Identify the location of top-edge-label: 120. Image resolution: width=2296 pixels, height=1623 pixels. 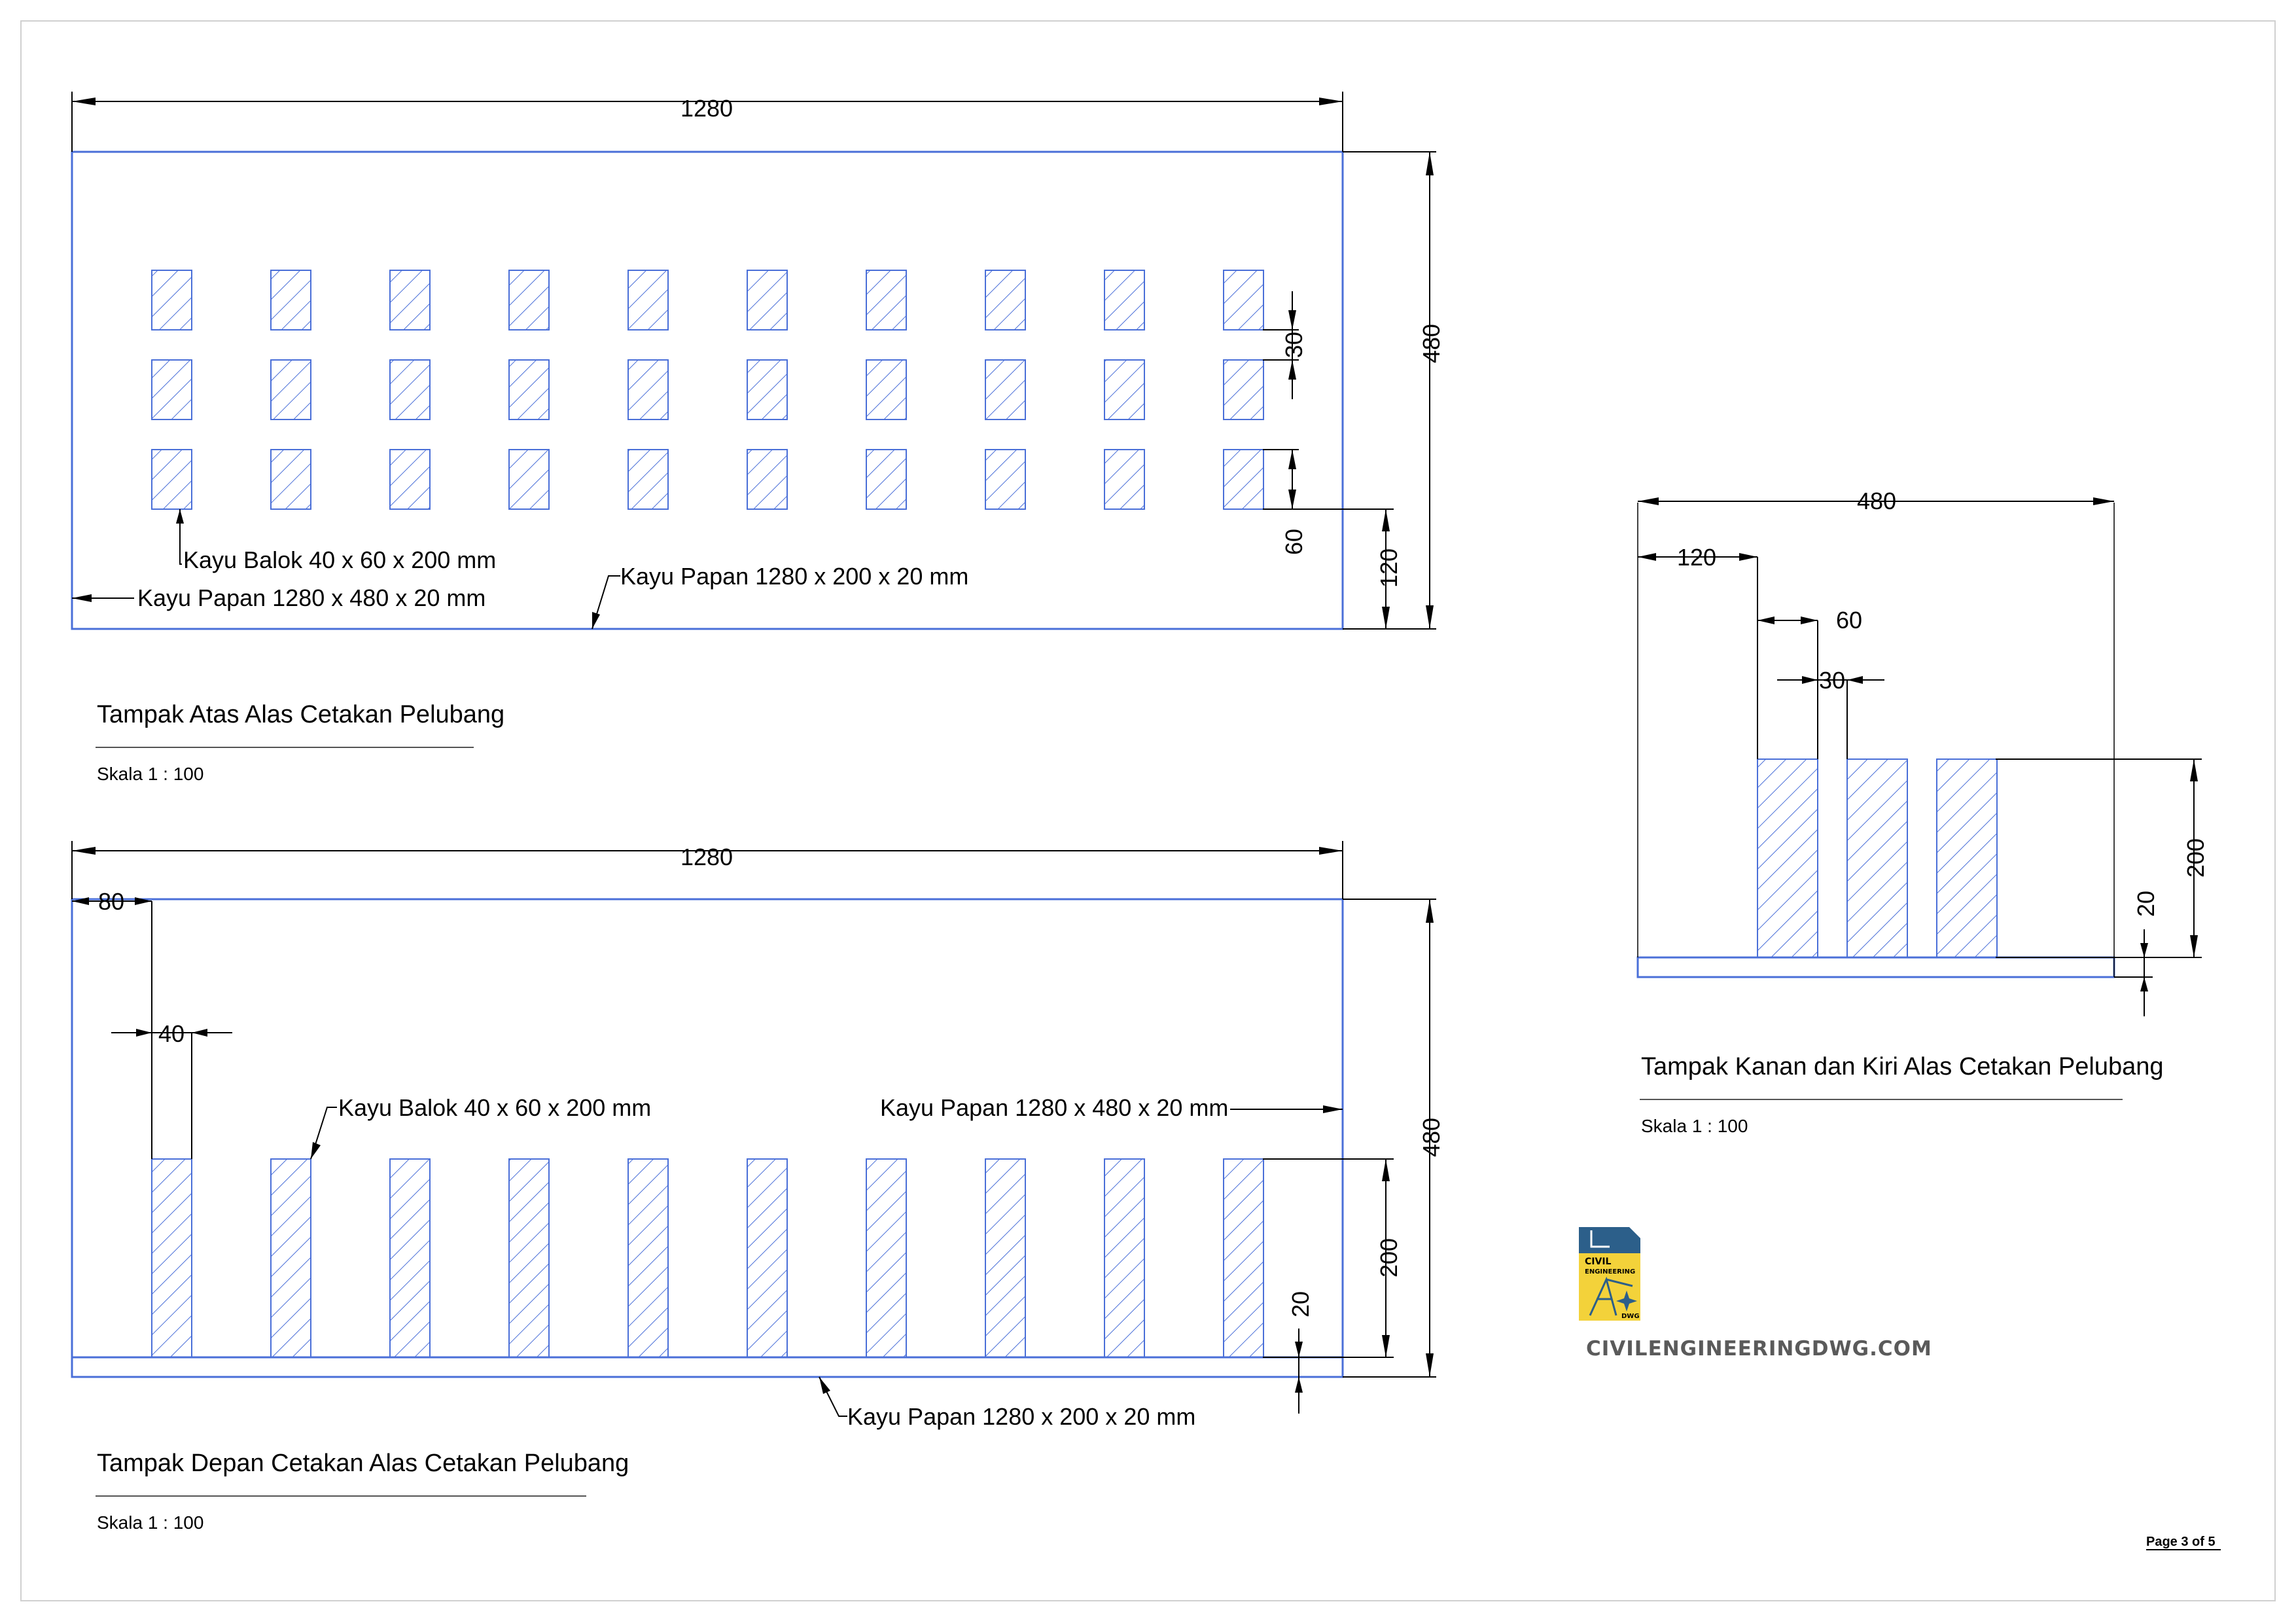
(1389, 568).